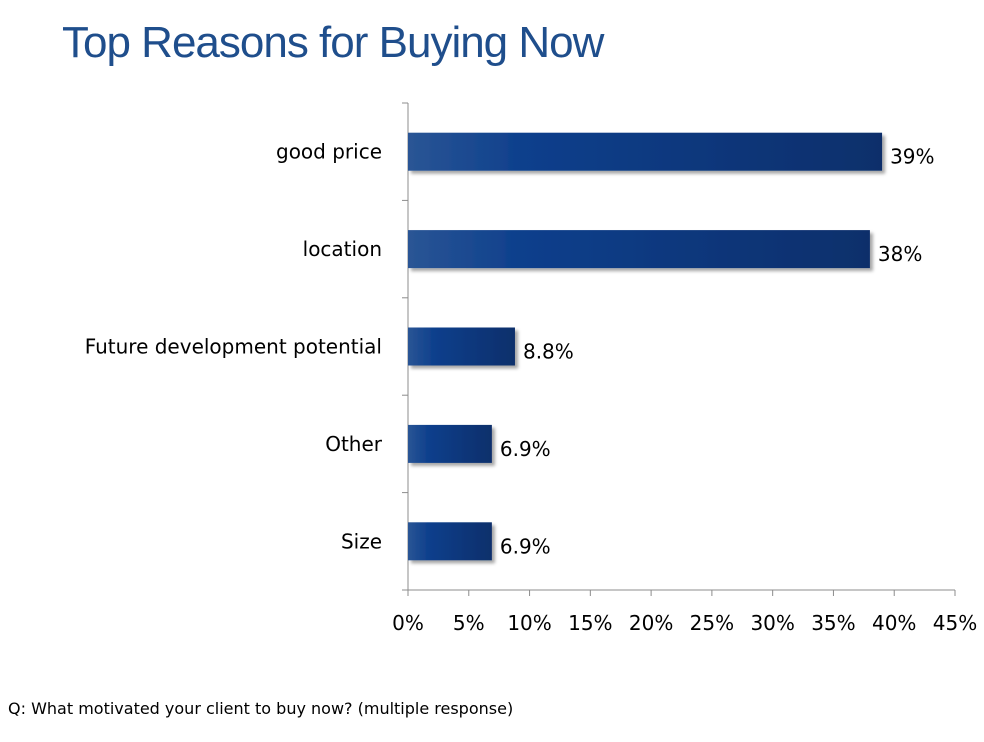  I want to click on data-label: 8.8%, so click(548, 352).